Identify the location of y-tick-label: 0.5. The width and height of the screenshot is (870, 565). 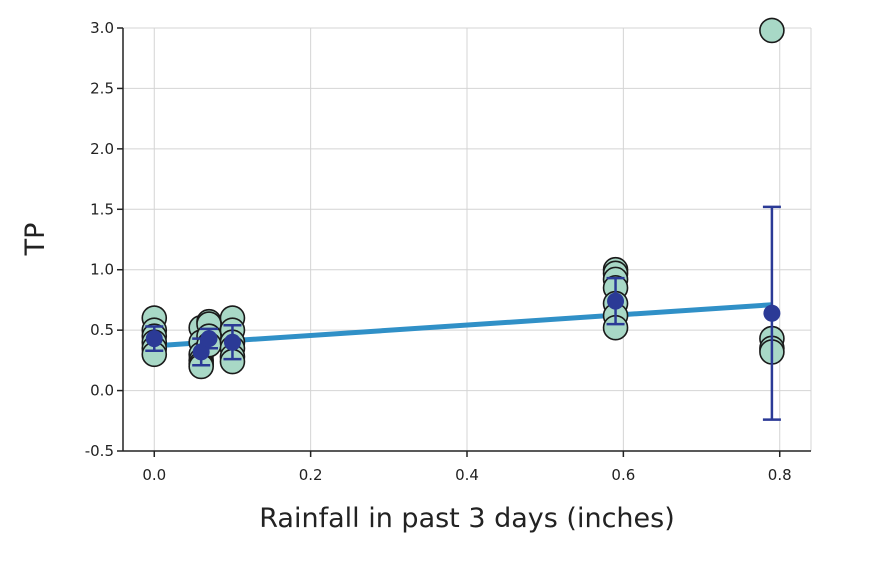
(102, 330).